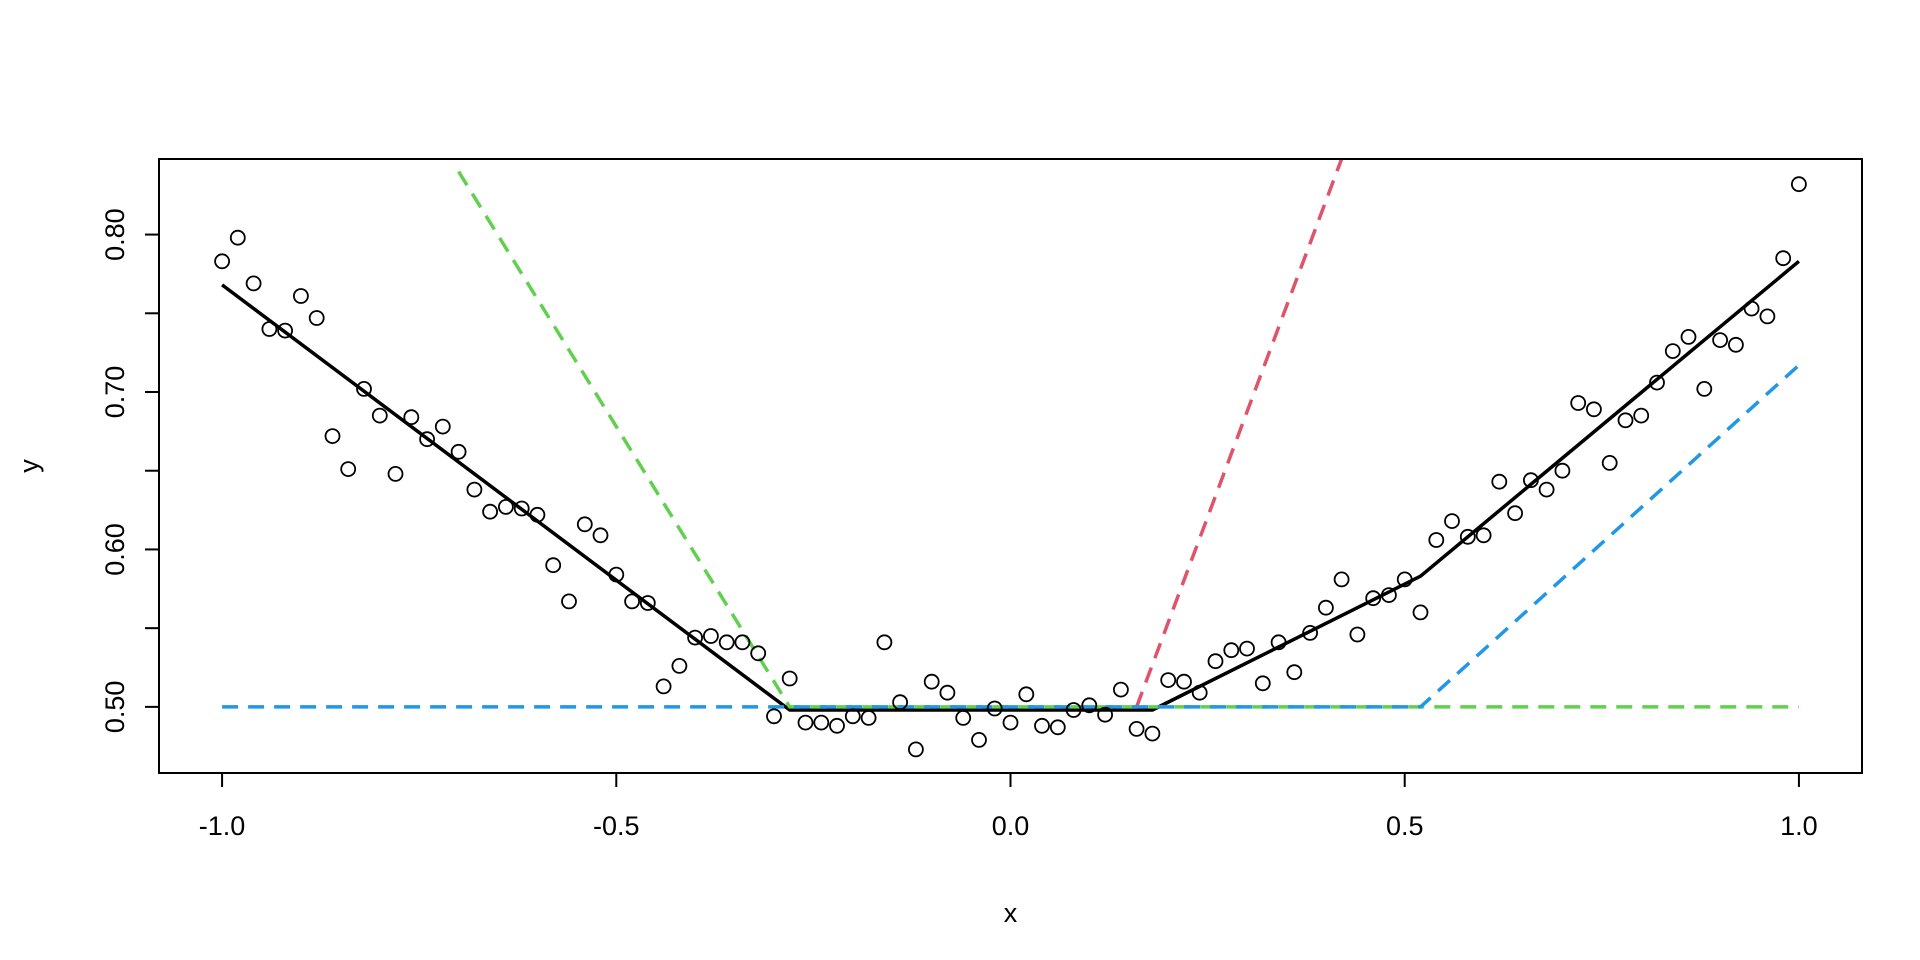 The image size is (1920, 960). I want to click on y-axis: 0.50 0.60 0.70 0.80, so click(130, 470).